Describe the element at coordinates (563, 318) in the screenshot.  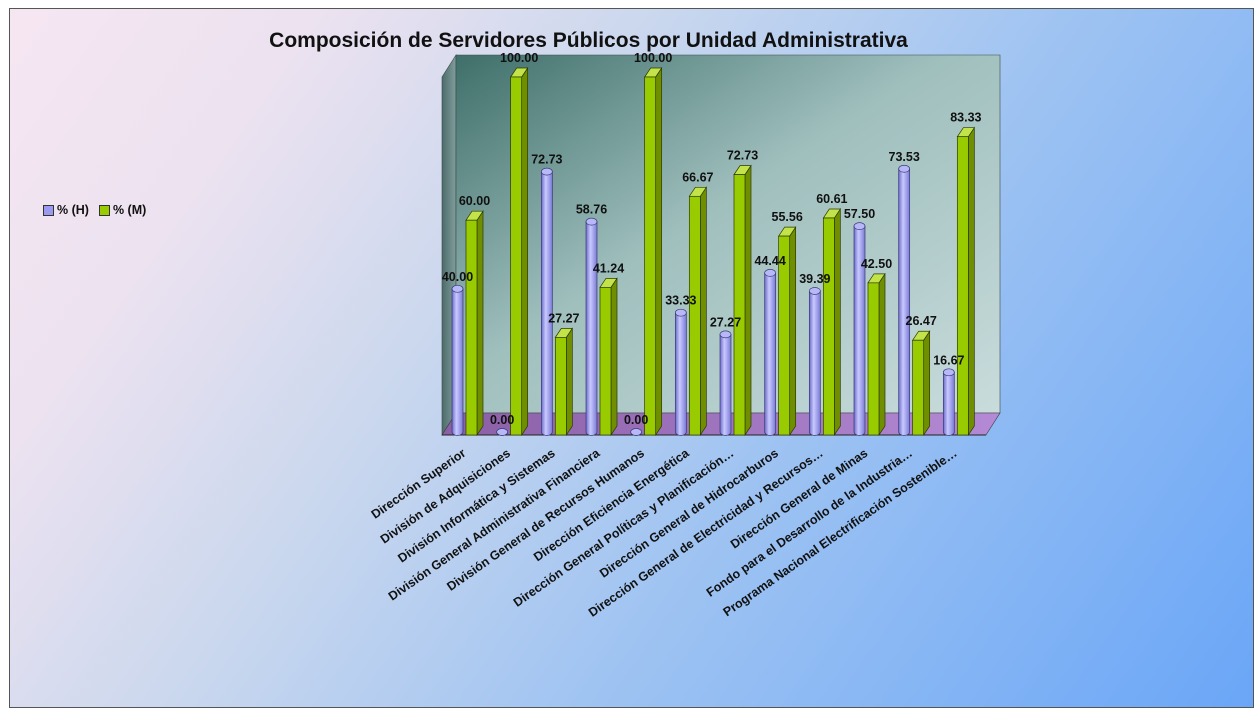
I see `value-label-m-2: 27.27` at that location.